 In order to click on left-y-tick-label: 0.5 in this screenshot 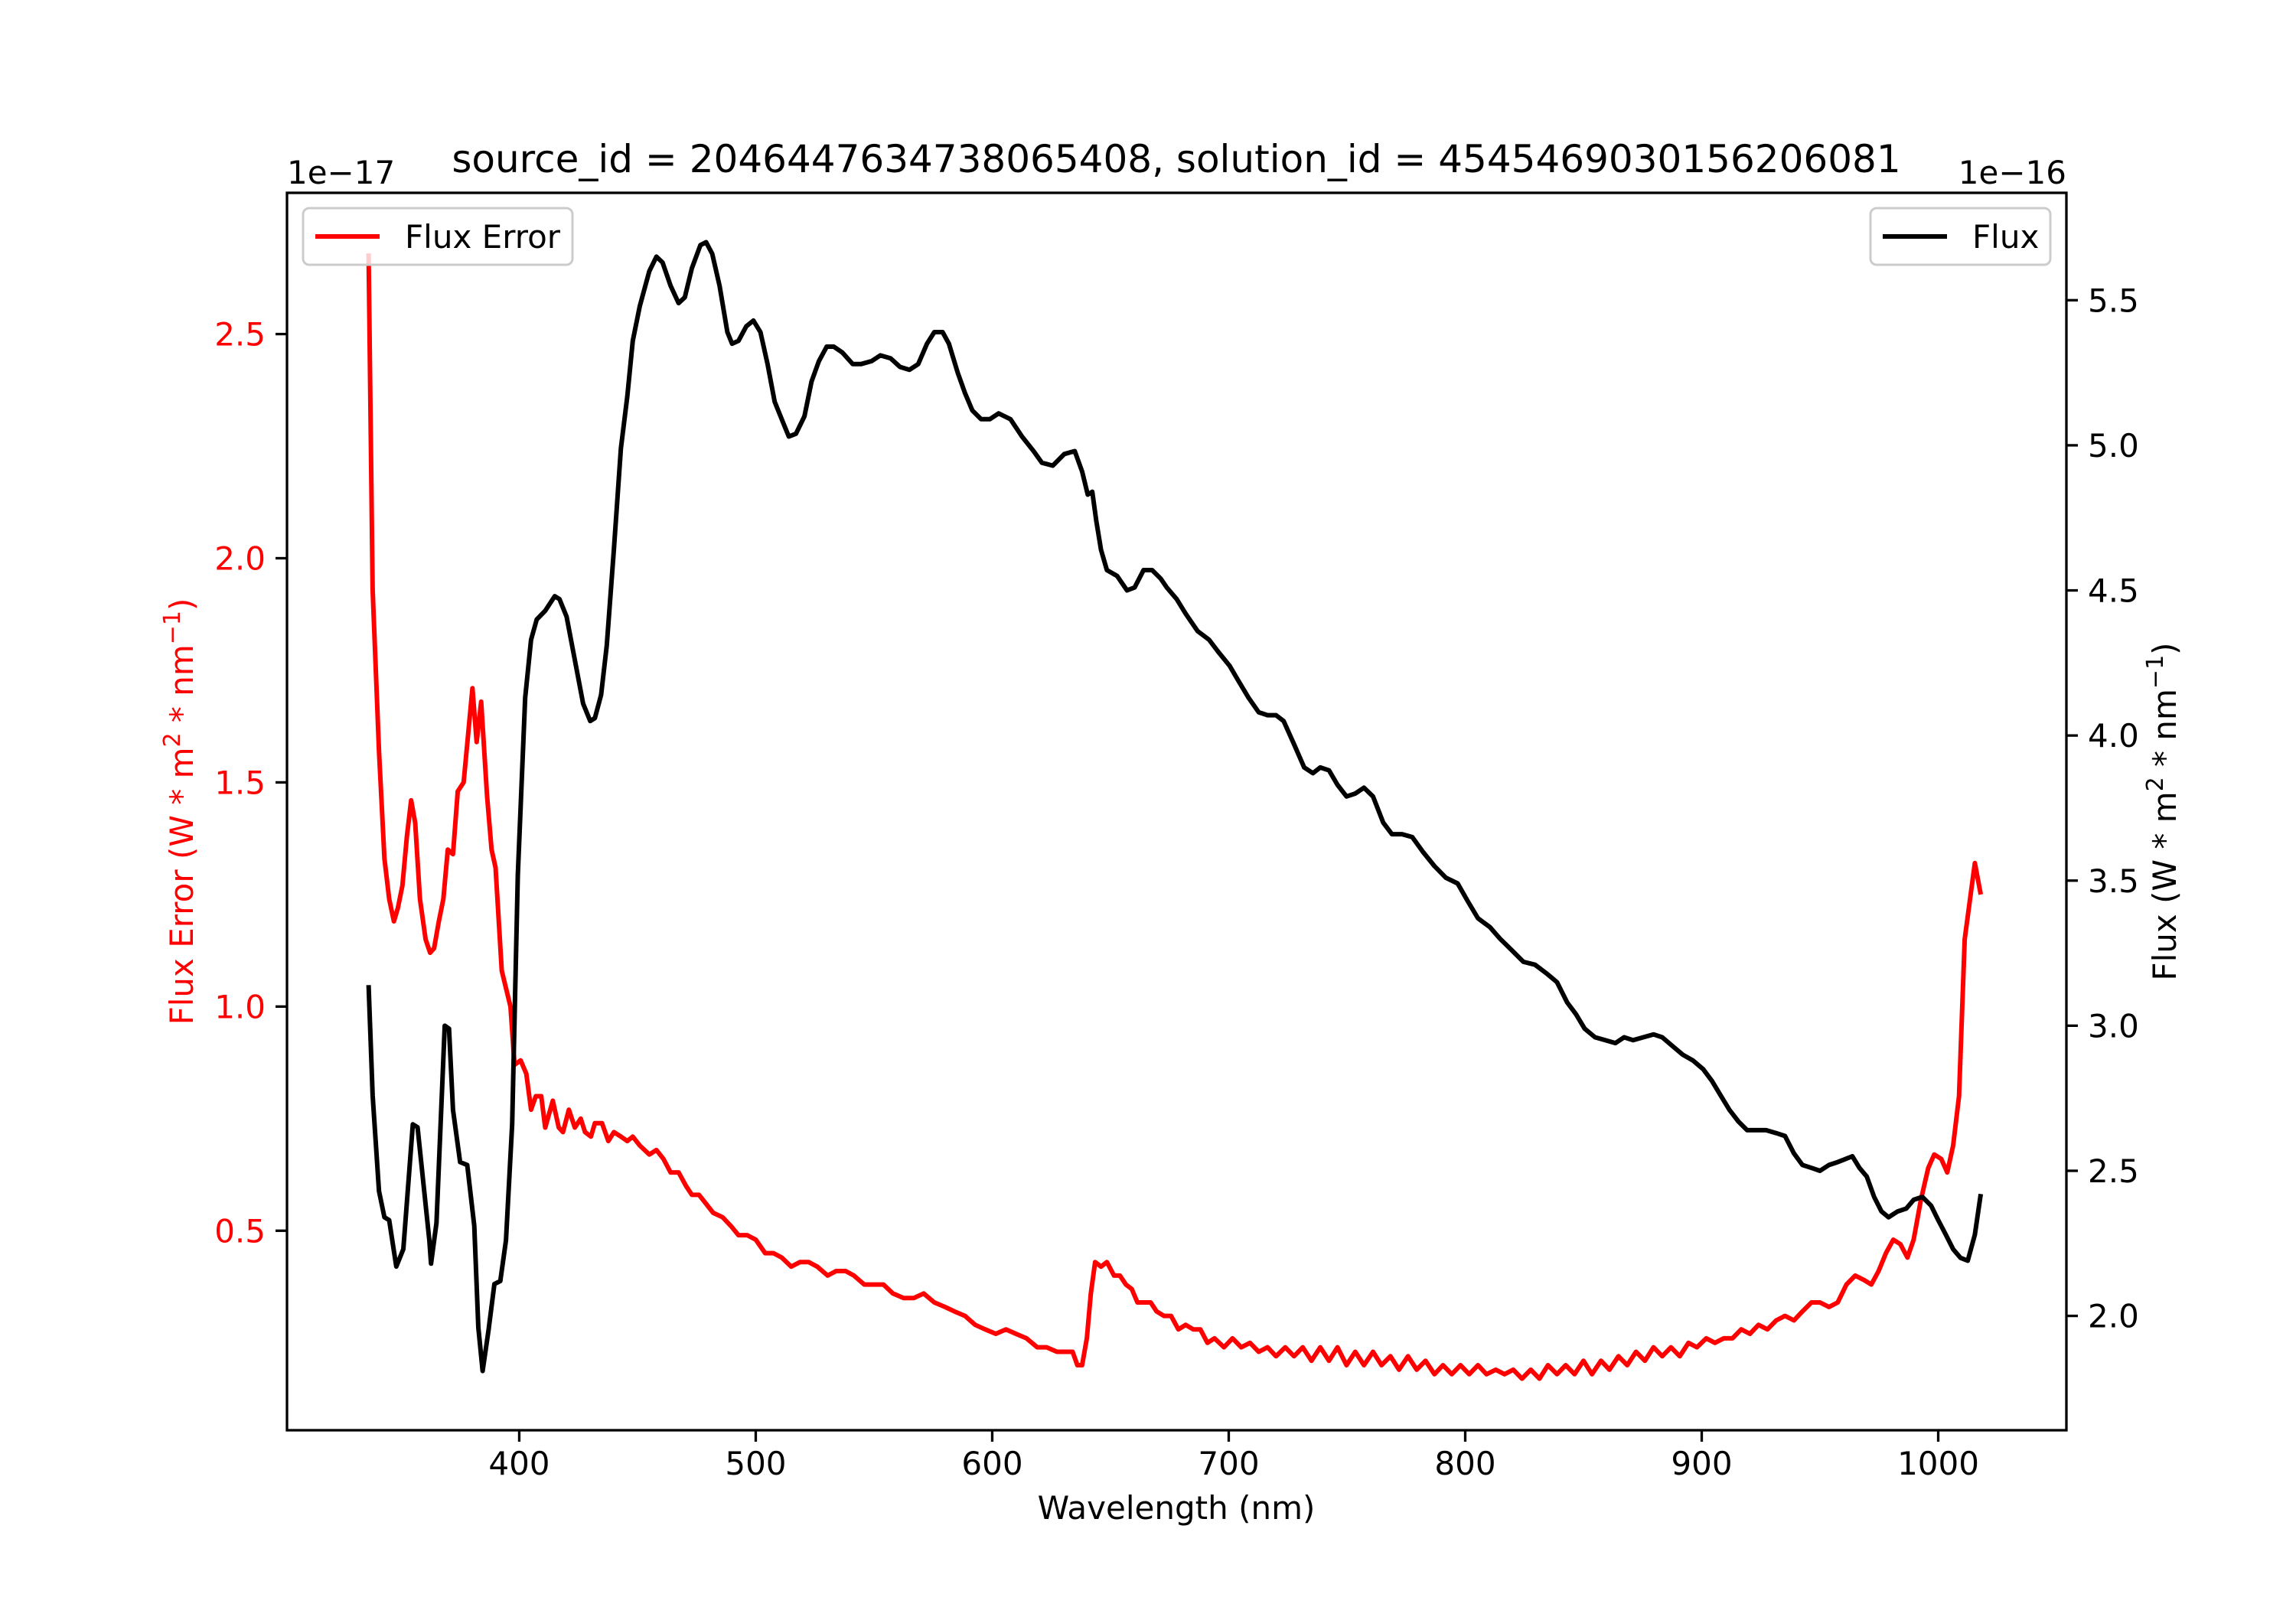, I will do `click(240, 1231)`.